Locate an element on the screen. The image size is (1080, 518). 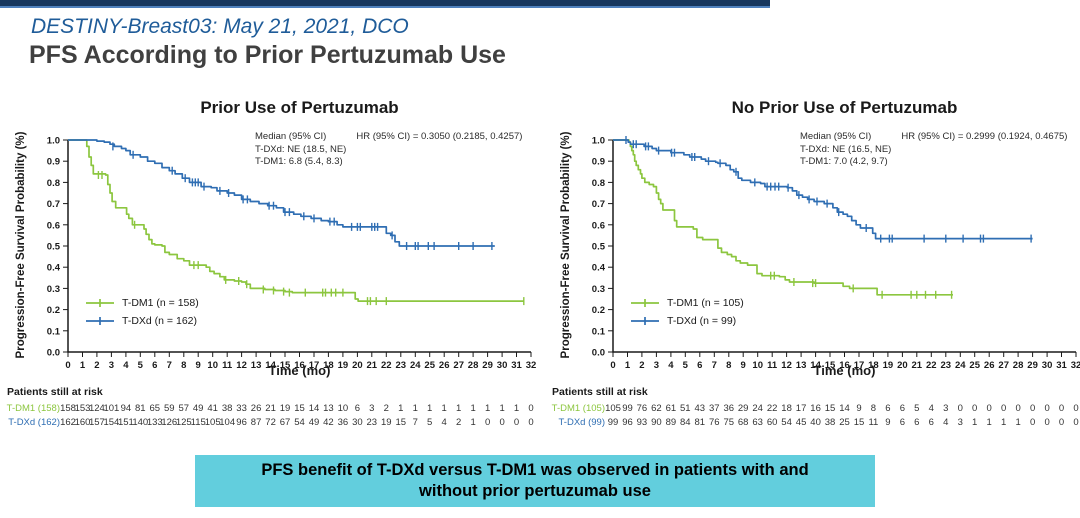
x-tick-label: 16 is located at coordinates (299, 365).